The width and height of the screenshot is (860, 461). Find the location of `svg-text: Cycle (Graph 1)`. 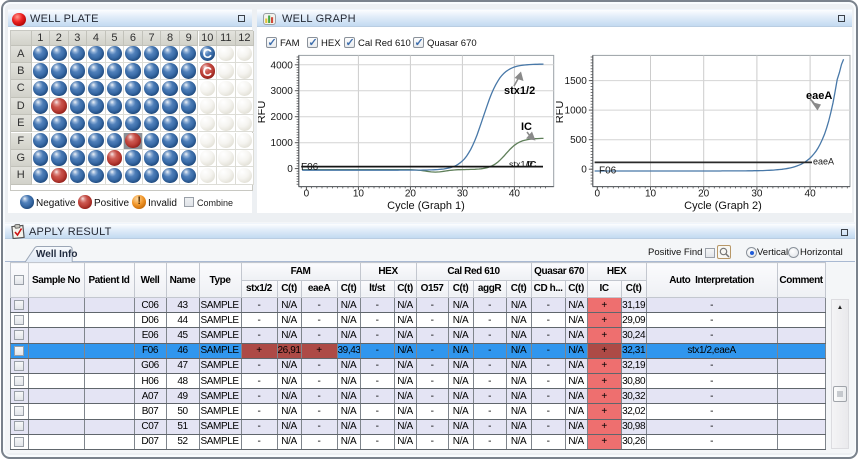

svg-text: Cycle (Graph 1) is located at coordinates (426, 206).